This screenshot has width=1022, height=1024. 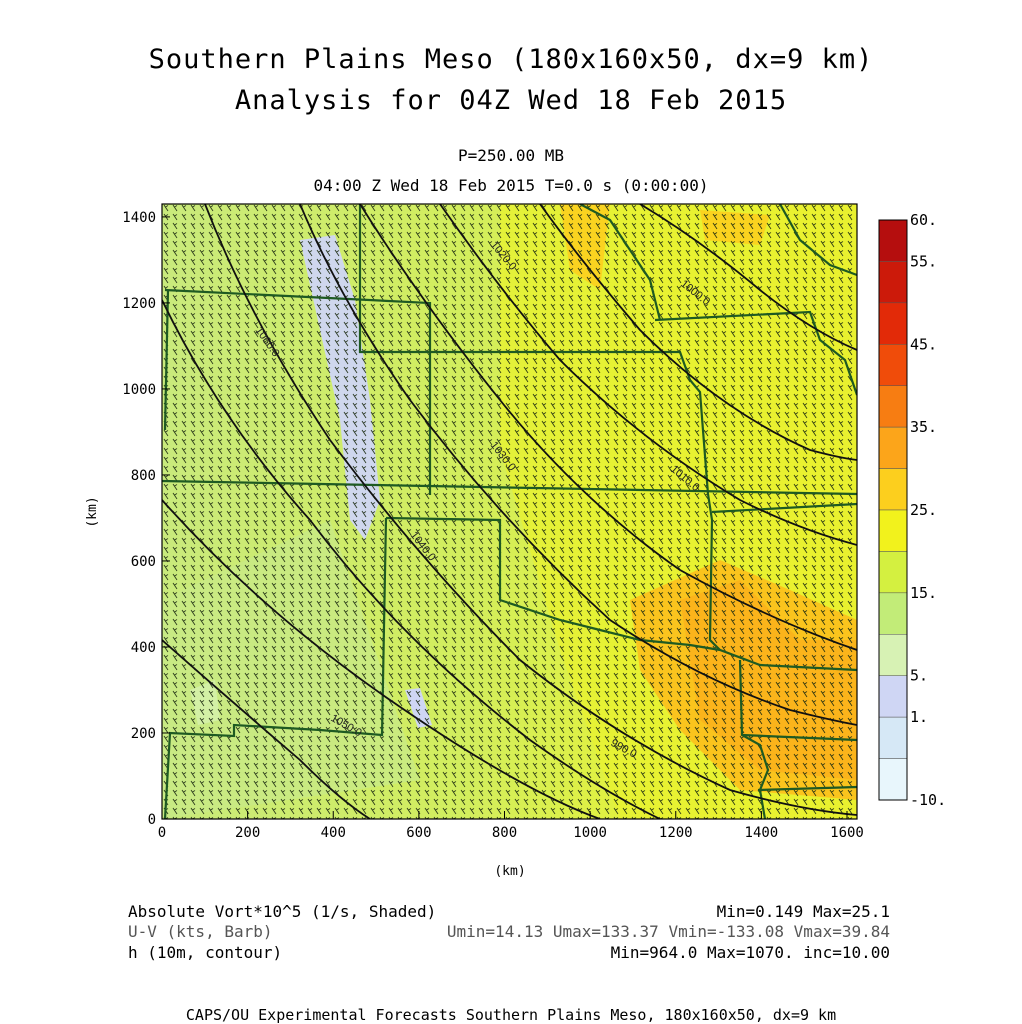 I want to click on colorbar: 60. 55. 45. 35. 25. 15. 5. 1. -10., so click(x=912, y=510).